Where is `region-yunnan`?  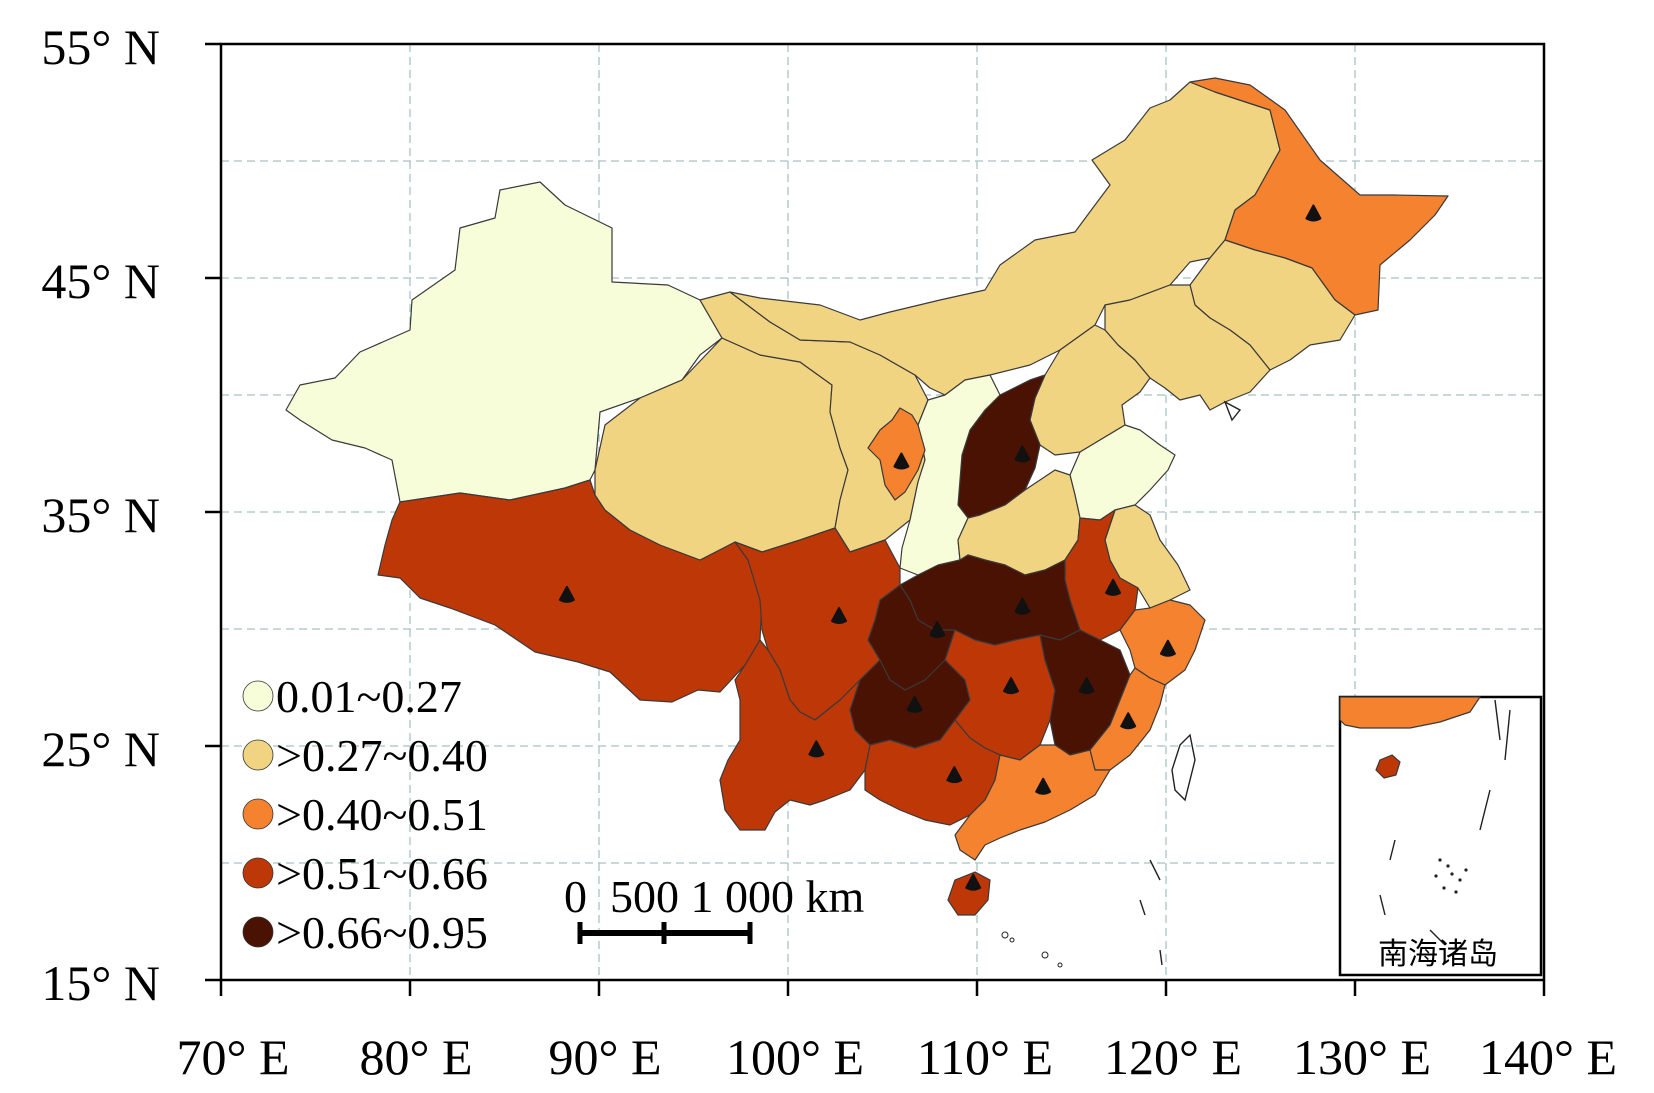 region-yunnan is located at coordinates (795, 735).